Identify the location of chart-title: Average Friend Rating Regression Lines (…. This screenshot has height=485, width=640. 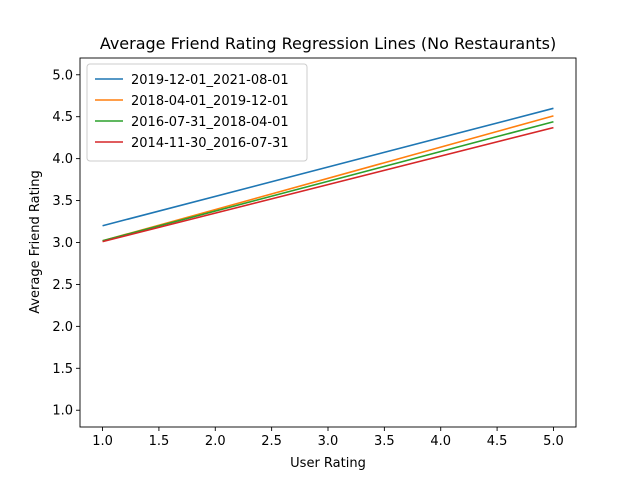
(328, 43).